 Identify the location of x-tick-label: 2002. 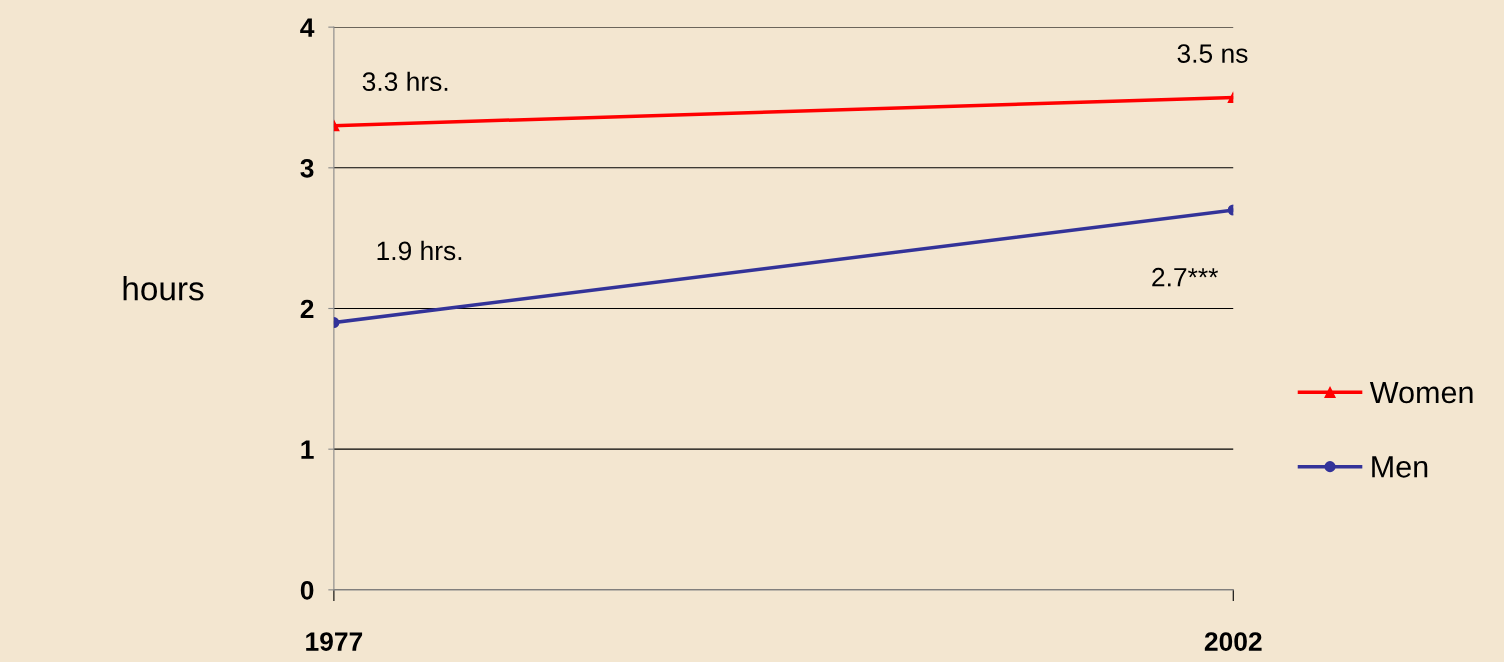
(1233, 641).